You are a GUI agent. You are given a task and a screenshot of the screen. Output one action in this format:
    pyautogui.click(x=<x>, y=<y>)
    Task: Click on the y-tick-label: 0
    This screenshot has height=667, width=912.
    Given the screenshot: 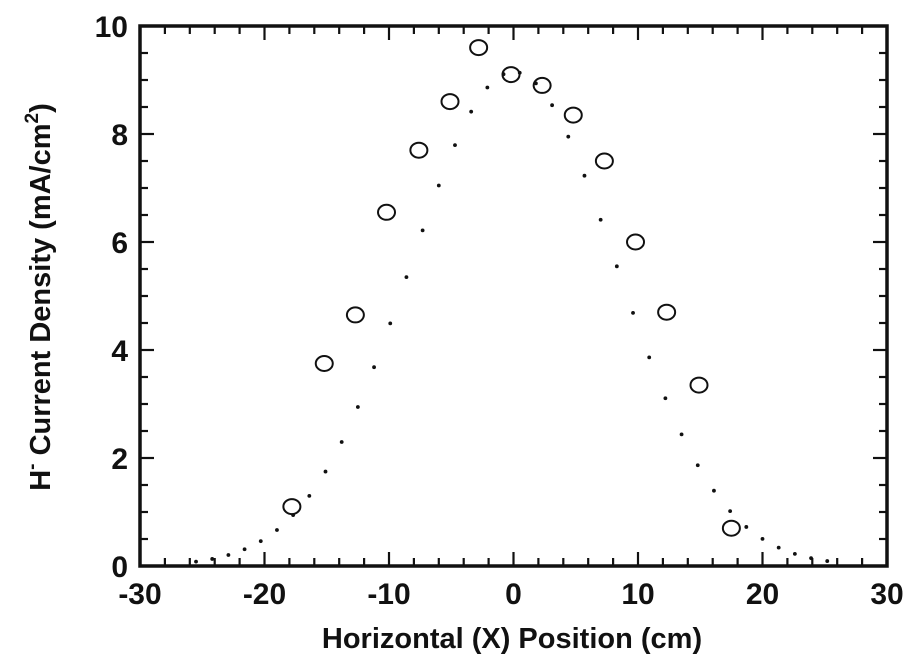 What is the action you would take?
    pyautogui.click(x=119, y=567)
    